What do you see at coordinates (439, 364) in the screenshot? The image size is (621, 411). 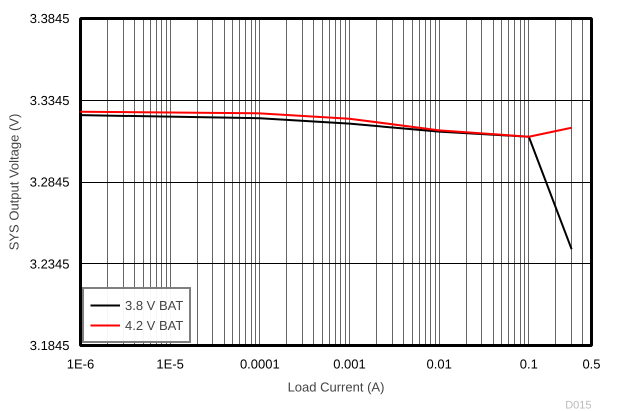 I see `x-tick-label: 0.01` at bounding box center [439, 364].